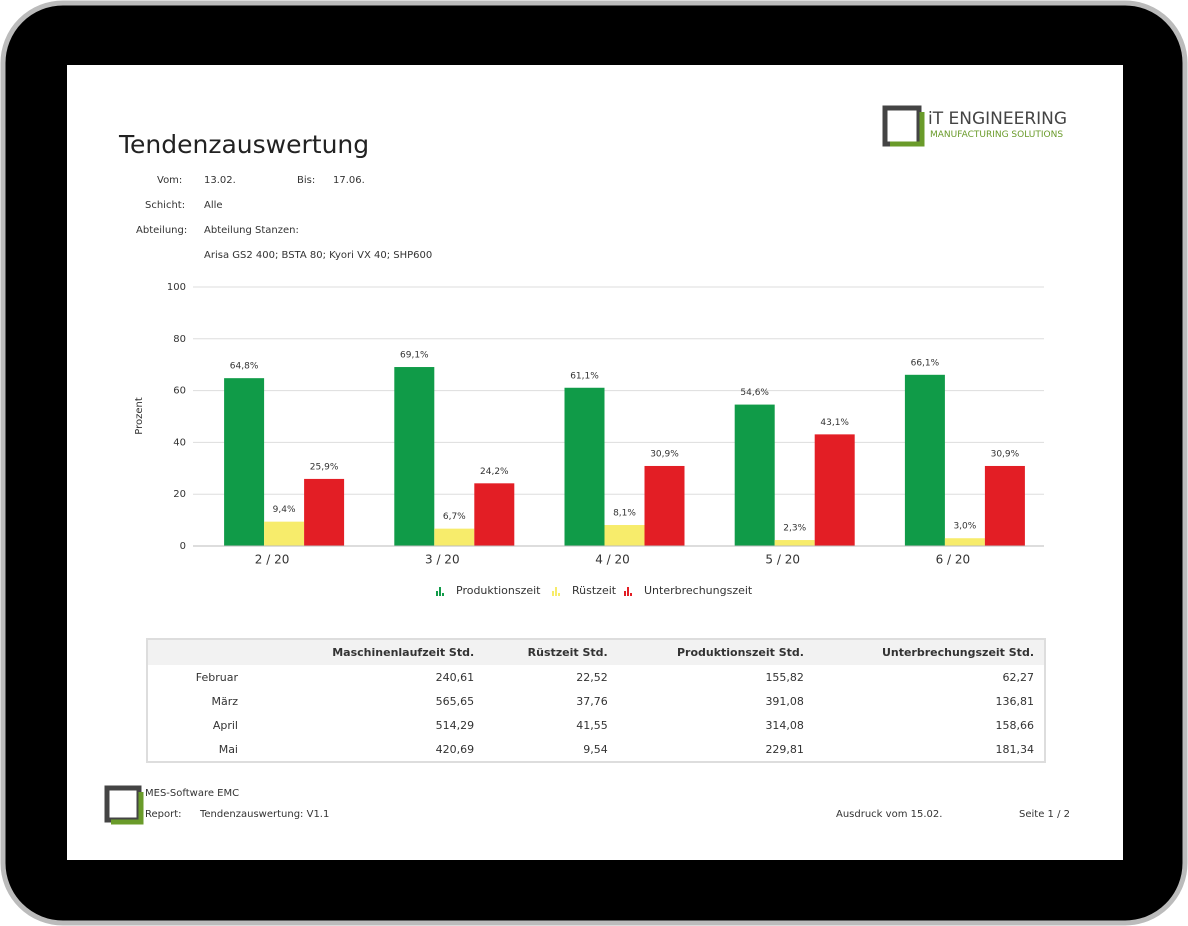  What do you see at coordinates (953, 560) in the screenshot?
I see `x-tick-label: 6 / 20` at bounding box center [953, 560].